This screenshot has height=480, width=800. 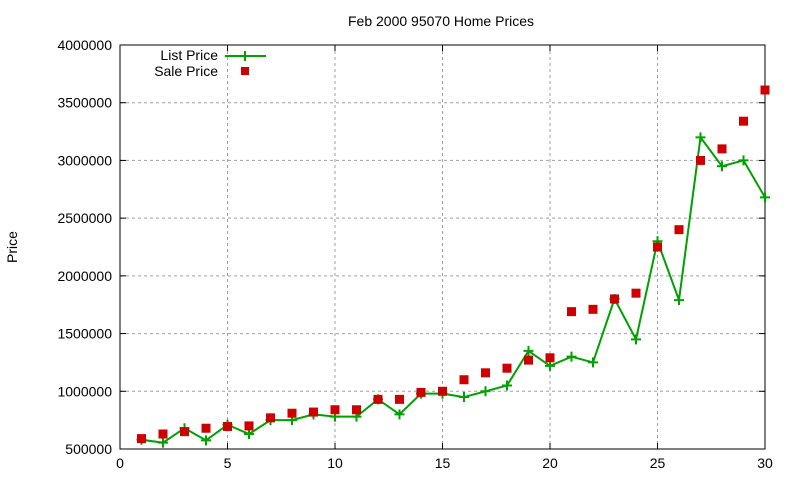 What do you see at coordinates (120, 463) in the screenshot?
I see `x-tick-label: 0` at bounding box center [120, 463].